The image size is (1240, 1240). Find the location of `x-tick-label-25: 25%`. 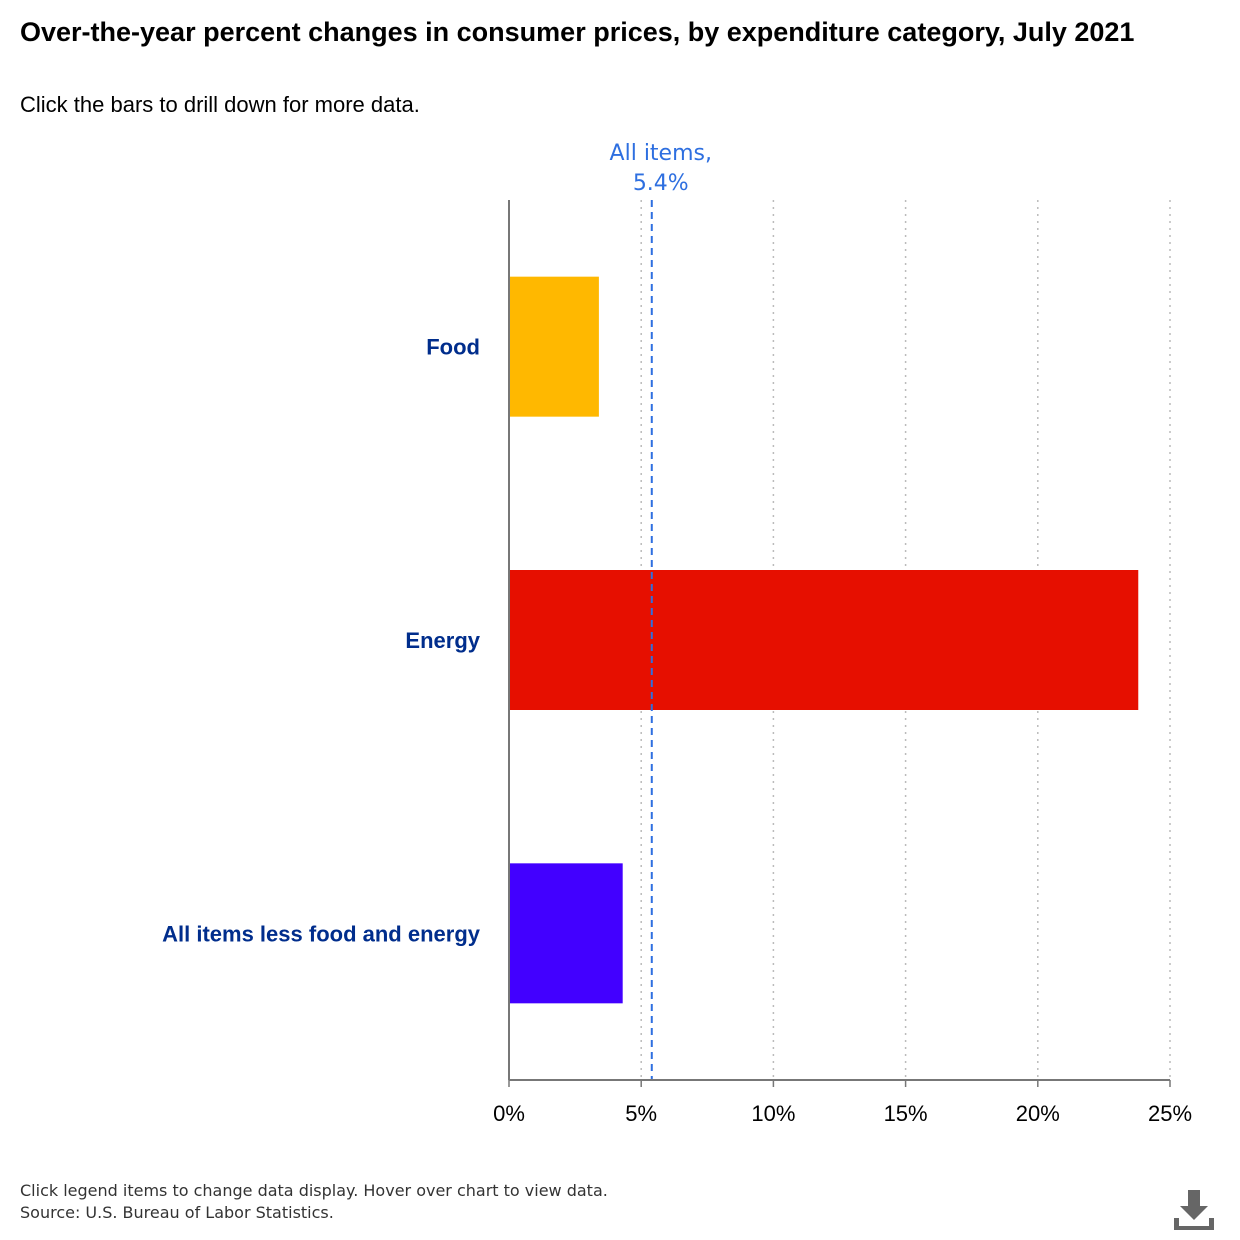

x-tick-label-25: 25% is located at coordinates (1170, 1113).